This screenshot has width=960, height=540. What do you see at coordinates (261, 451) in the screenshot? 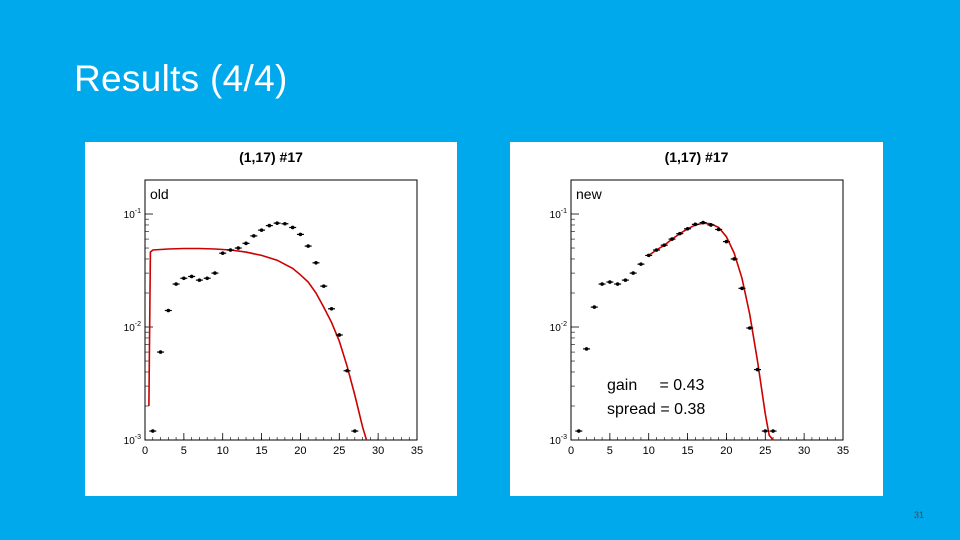
I see `old-xtick-label: 15` at bounding box center [261, 451].